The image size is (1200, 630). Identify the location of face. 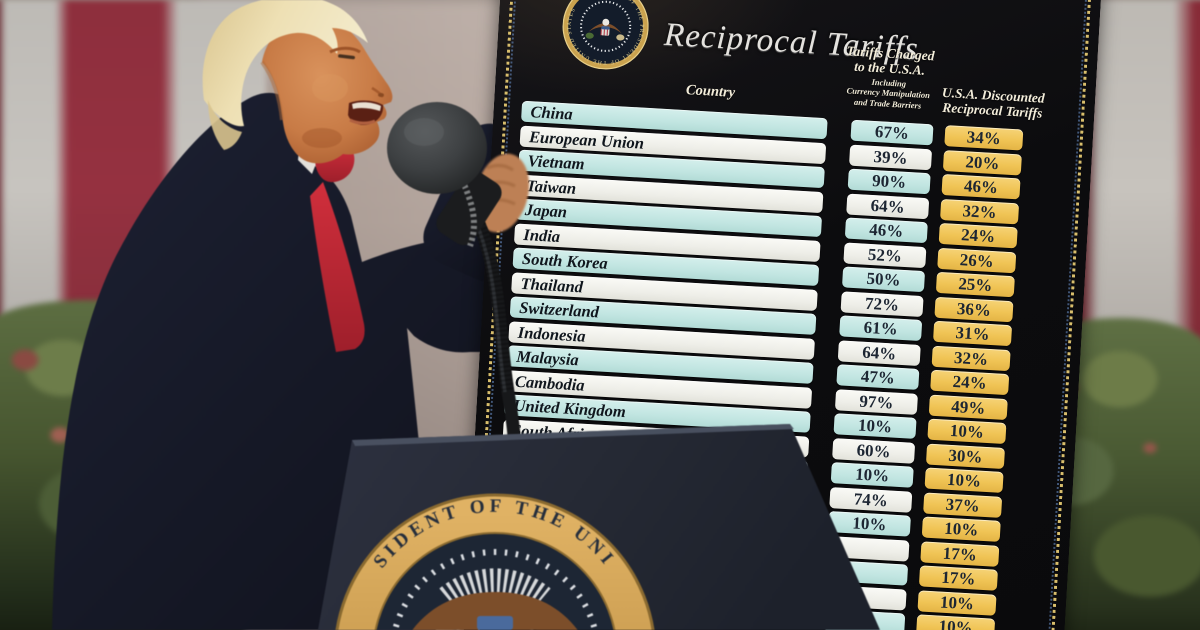
(327, 89).